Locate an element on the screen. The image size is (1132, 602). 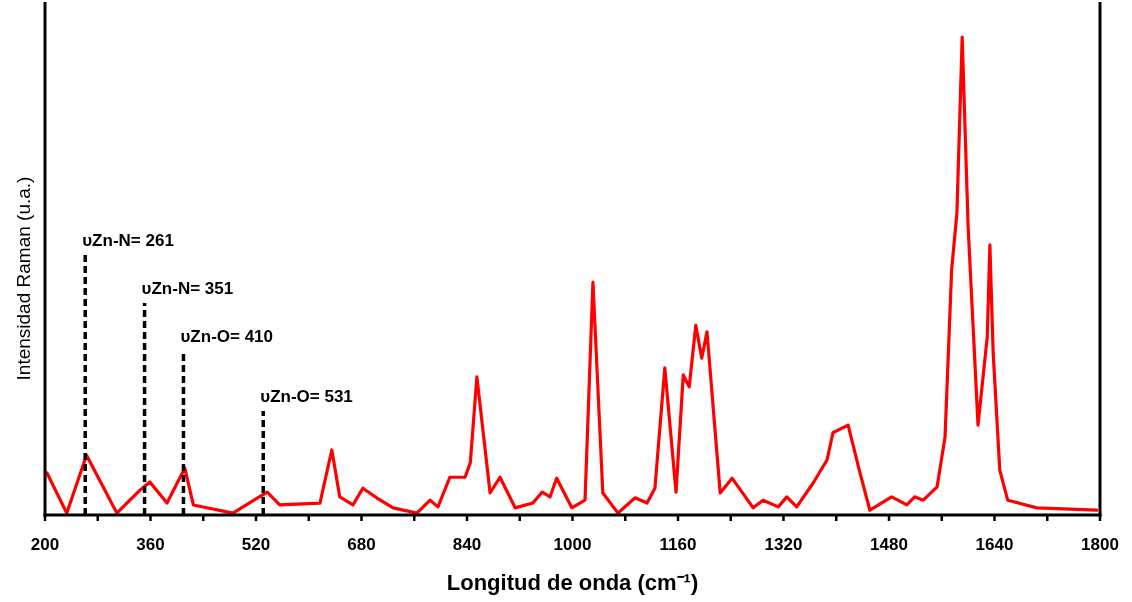
x-tick-label: 1160 is located at coordinates (678, 544).